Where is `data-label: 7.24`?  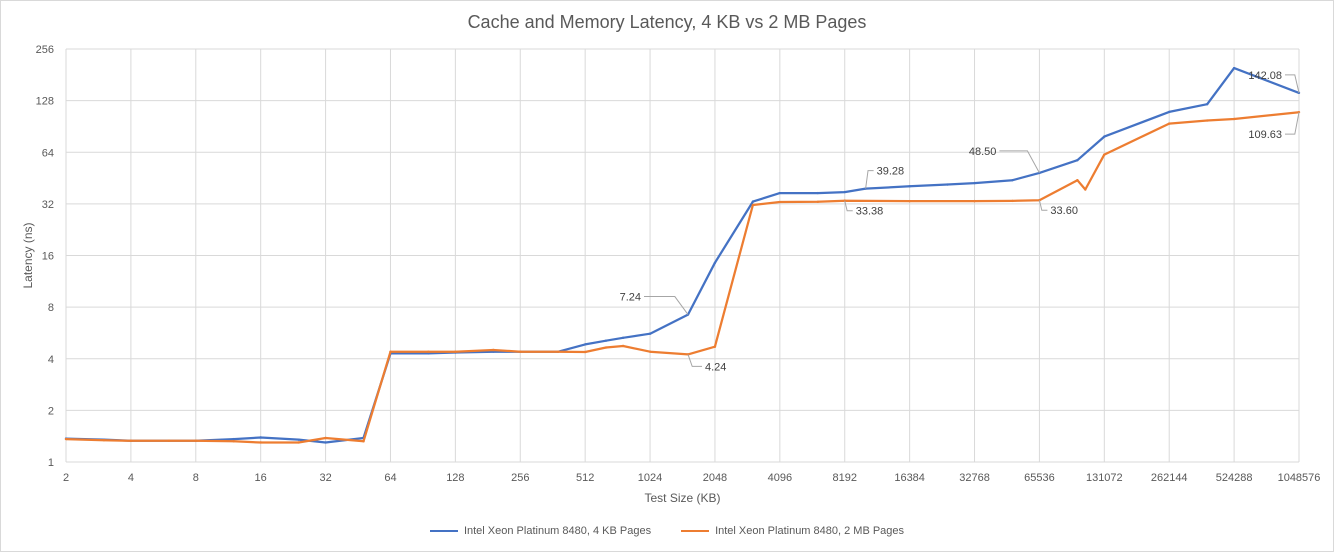 data-label: 7.24 is located at coordinates (630, 298).